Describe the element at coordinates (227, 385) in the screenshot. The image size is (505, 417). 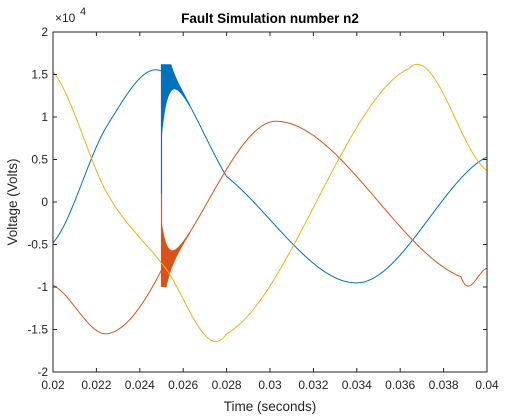
I see `x-tick-label: 0.028` at that location.